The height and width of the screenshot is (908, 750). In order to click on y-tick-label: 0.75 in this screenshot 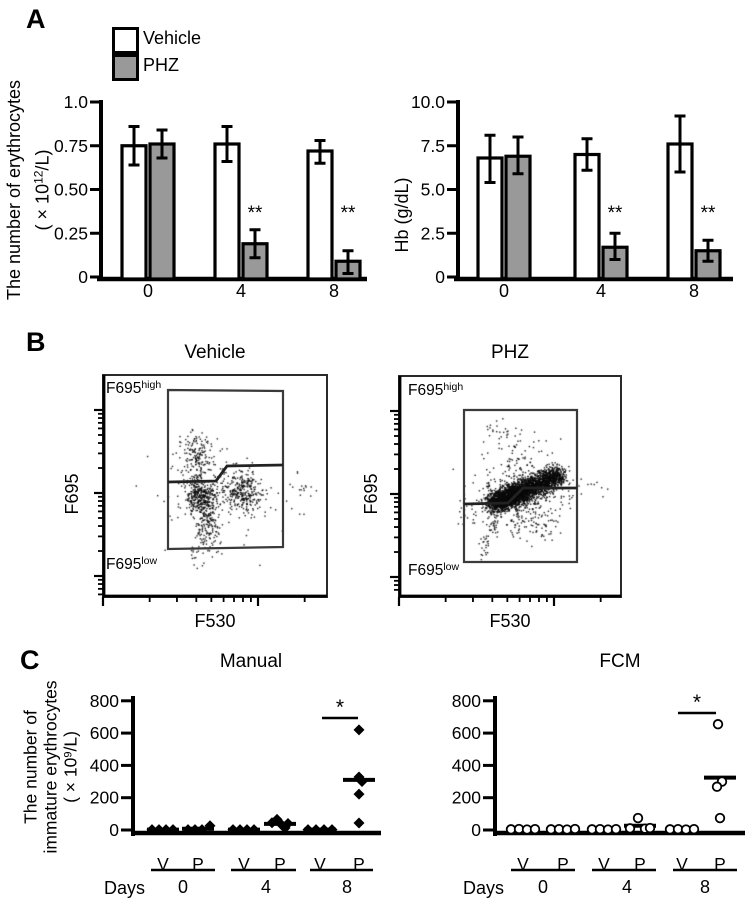, I will do `click(71, 146)`.